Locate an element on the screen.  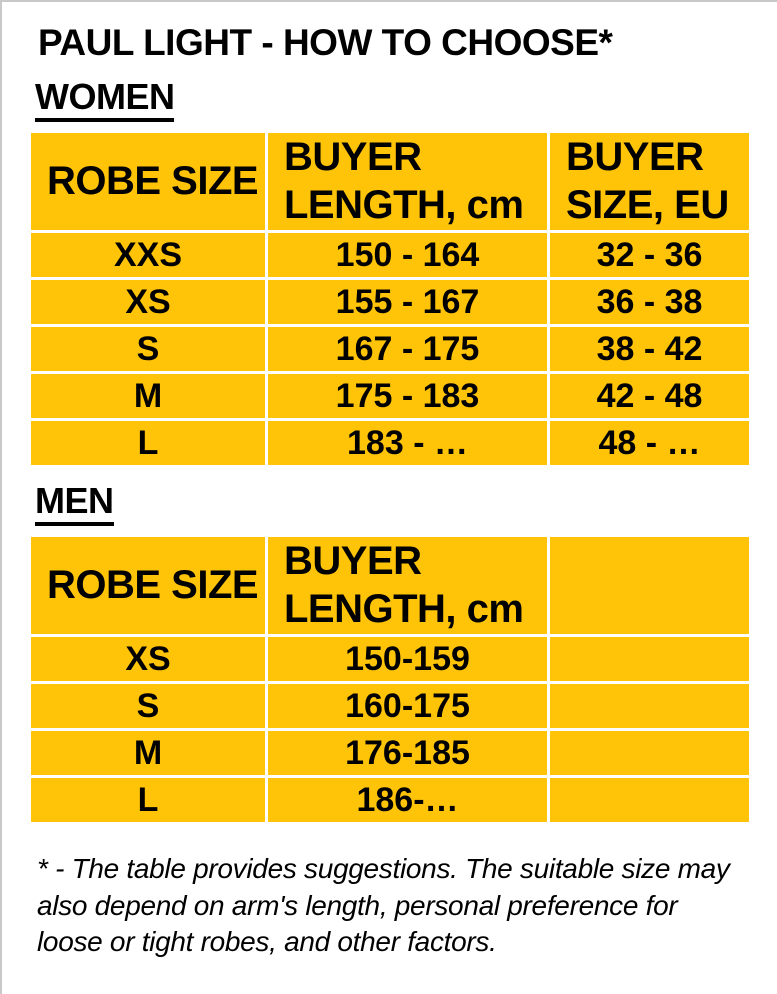
robe-size-cell: XXS is located at coordinates (148, 255).